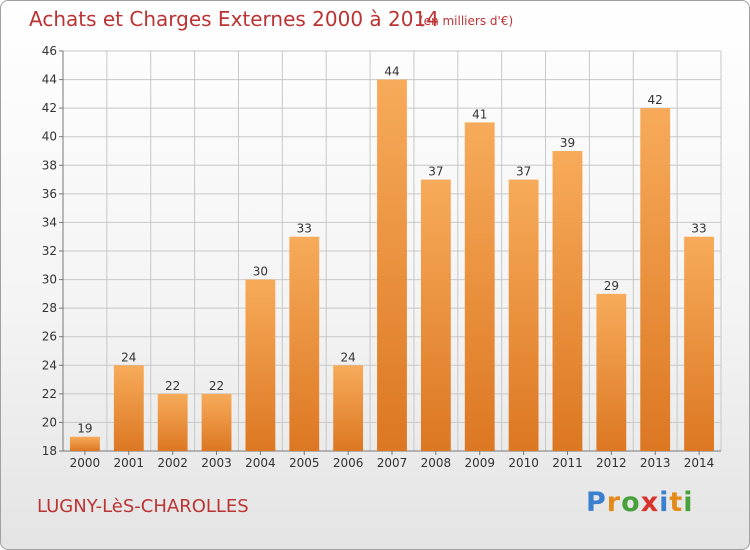 The image size is (750, 550). What do you see at coordinates (49, 394) in the screenshot?
I see `y-tick-label: 22` at bounding box center [49, 394].